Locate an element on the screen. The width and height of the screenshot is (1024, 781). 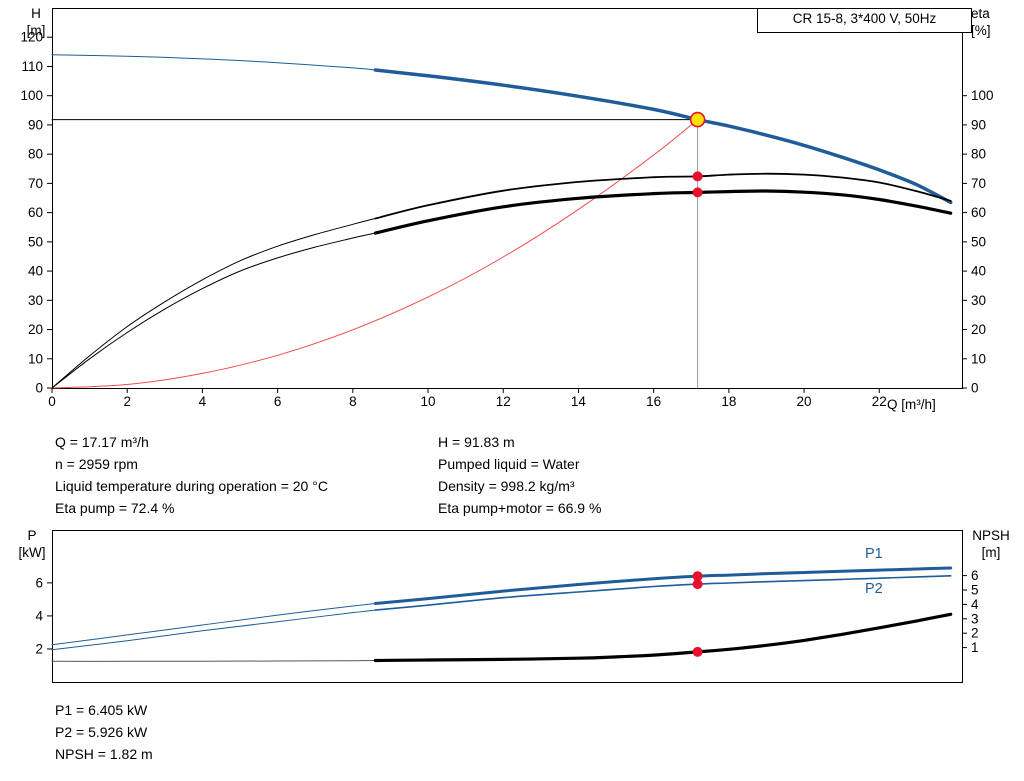
p1-curve-thin is located at coordinates (213, 624).